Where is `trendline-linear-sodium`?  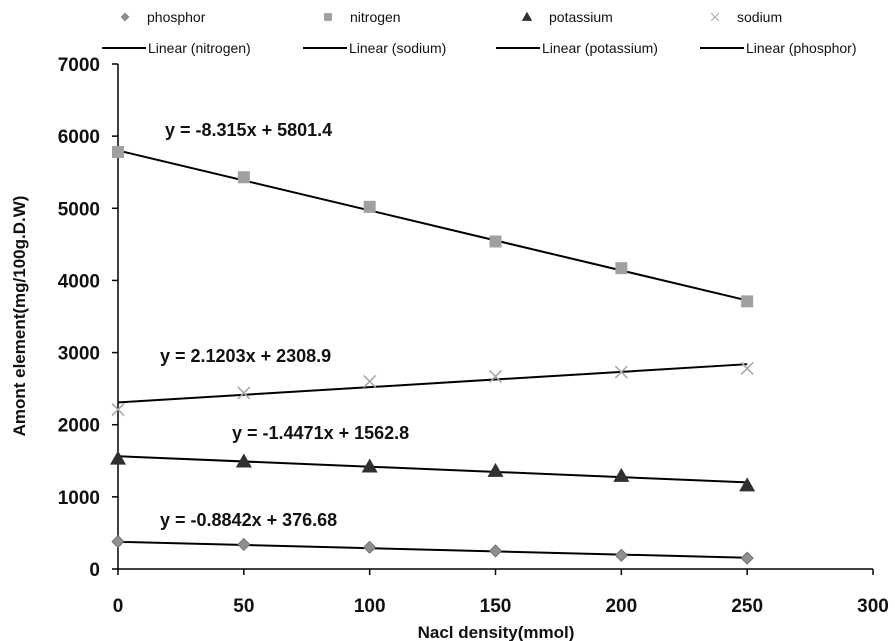
trendline-linear-sodium is located at coordinates (432, 383).